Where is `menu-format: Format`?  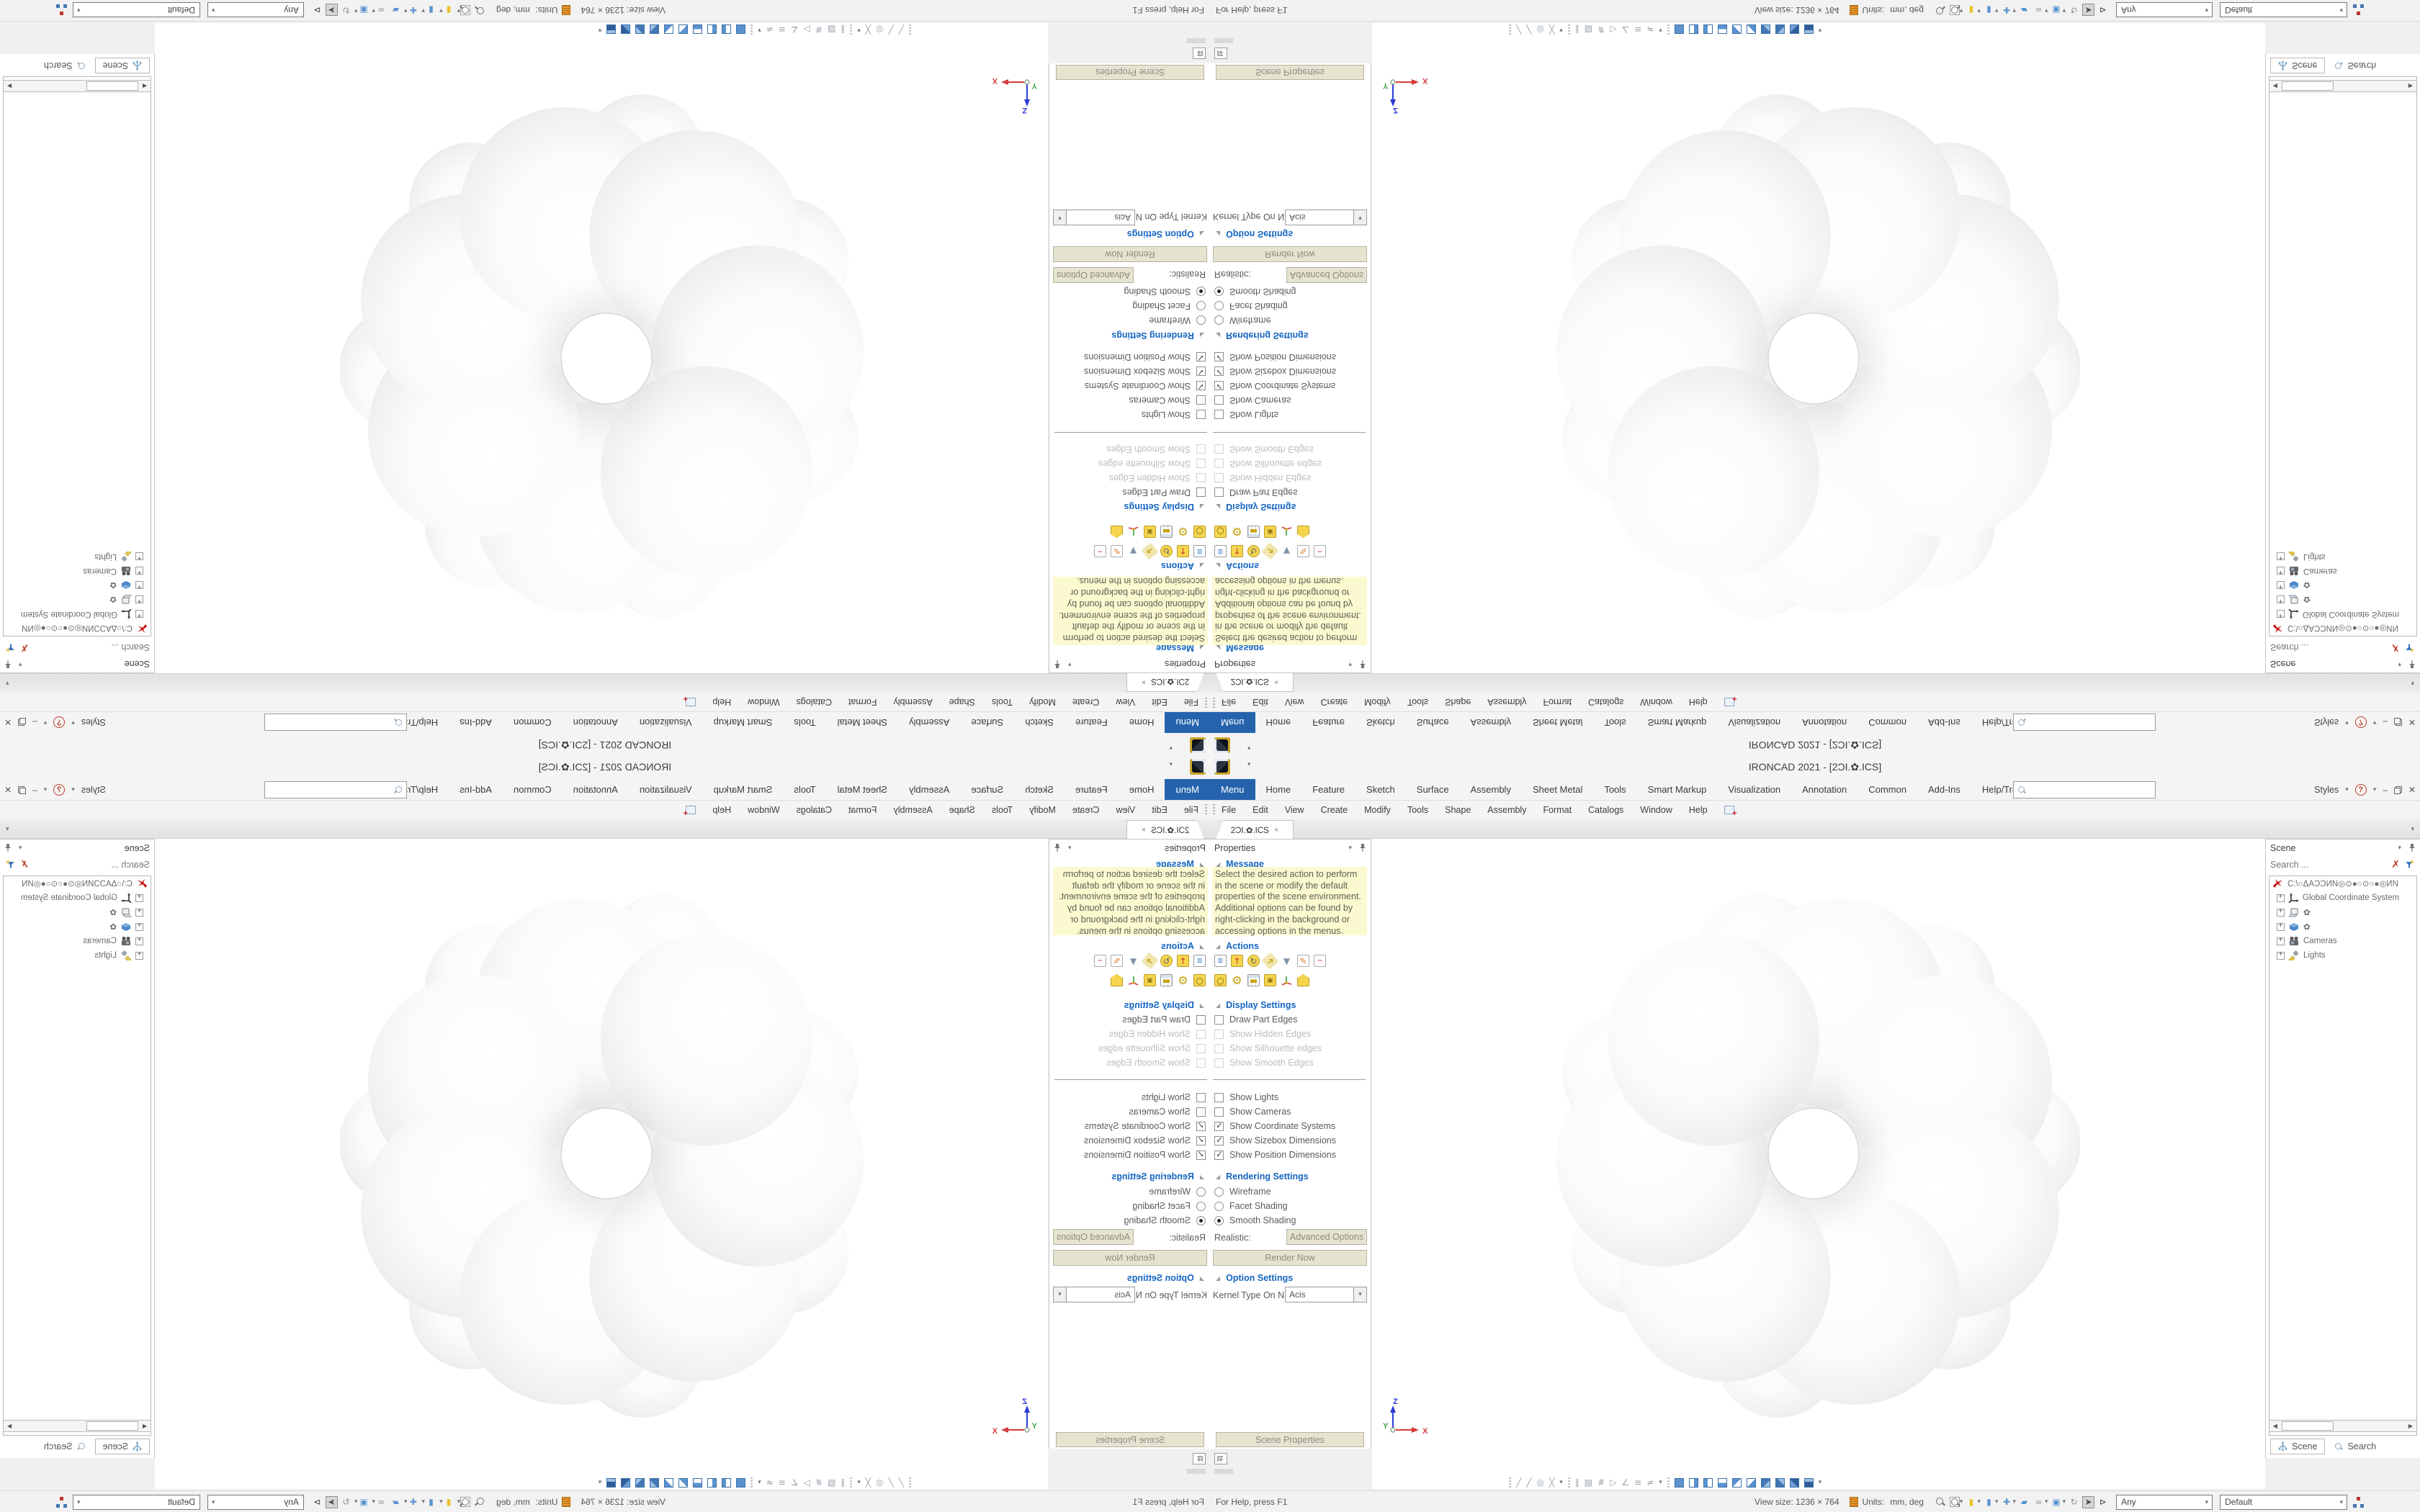 menu-format: Format is located at coordinates (1557, 702).